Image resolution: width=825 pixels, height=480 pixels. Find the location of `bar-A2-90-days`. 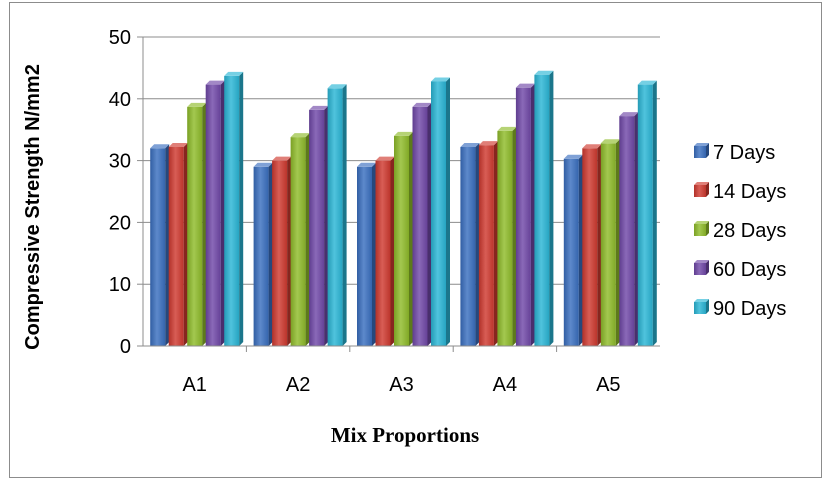

bar-A2-90-days is located at coordinates (337, 215).